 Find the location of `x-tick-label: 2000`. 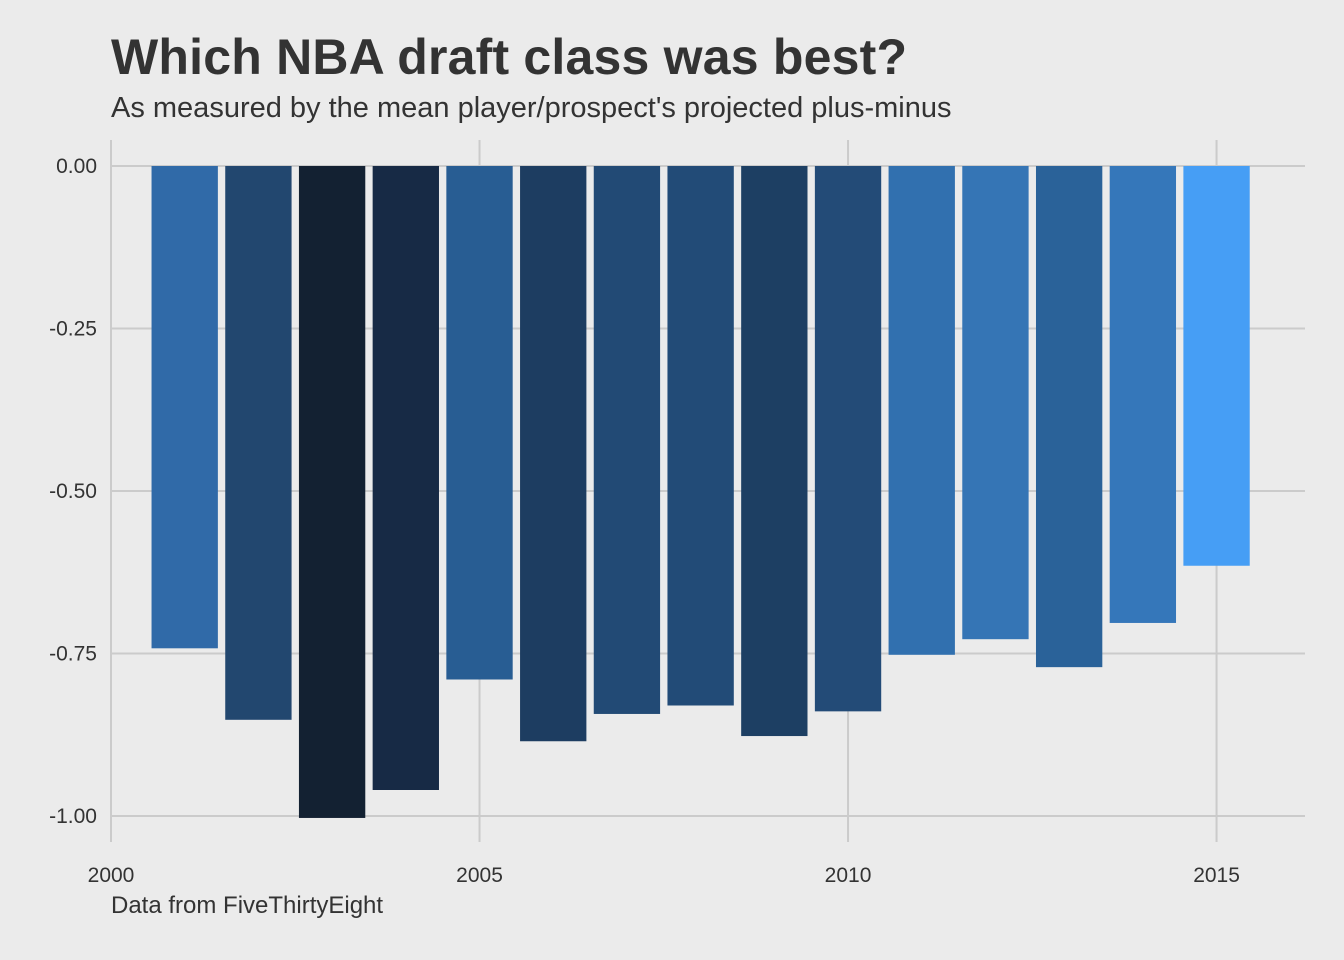

x-tick-label: 2000 is located at coordinates (111, 875).